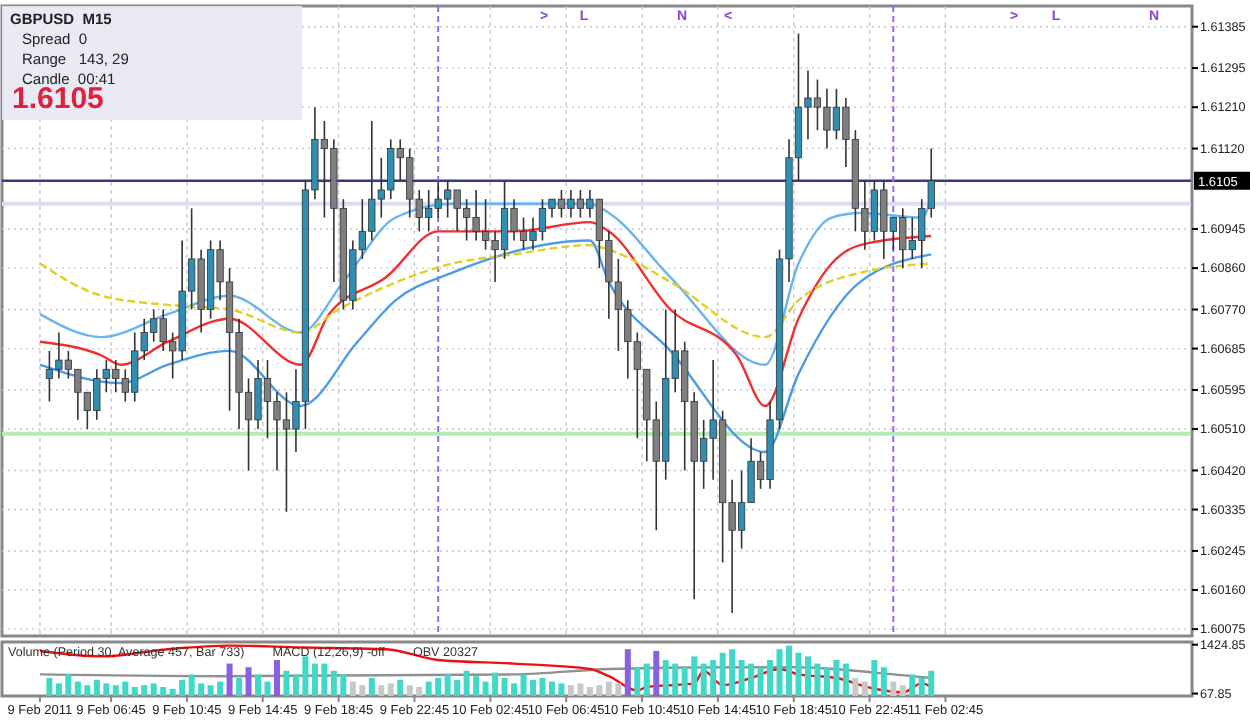 This screenshot has height=720, width=1250. I want to click on line-series, so click(485, 291).